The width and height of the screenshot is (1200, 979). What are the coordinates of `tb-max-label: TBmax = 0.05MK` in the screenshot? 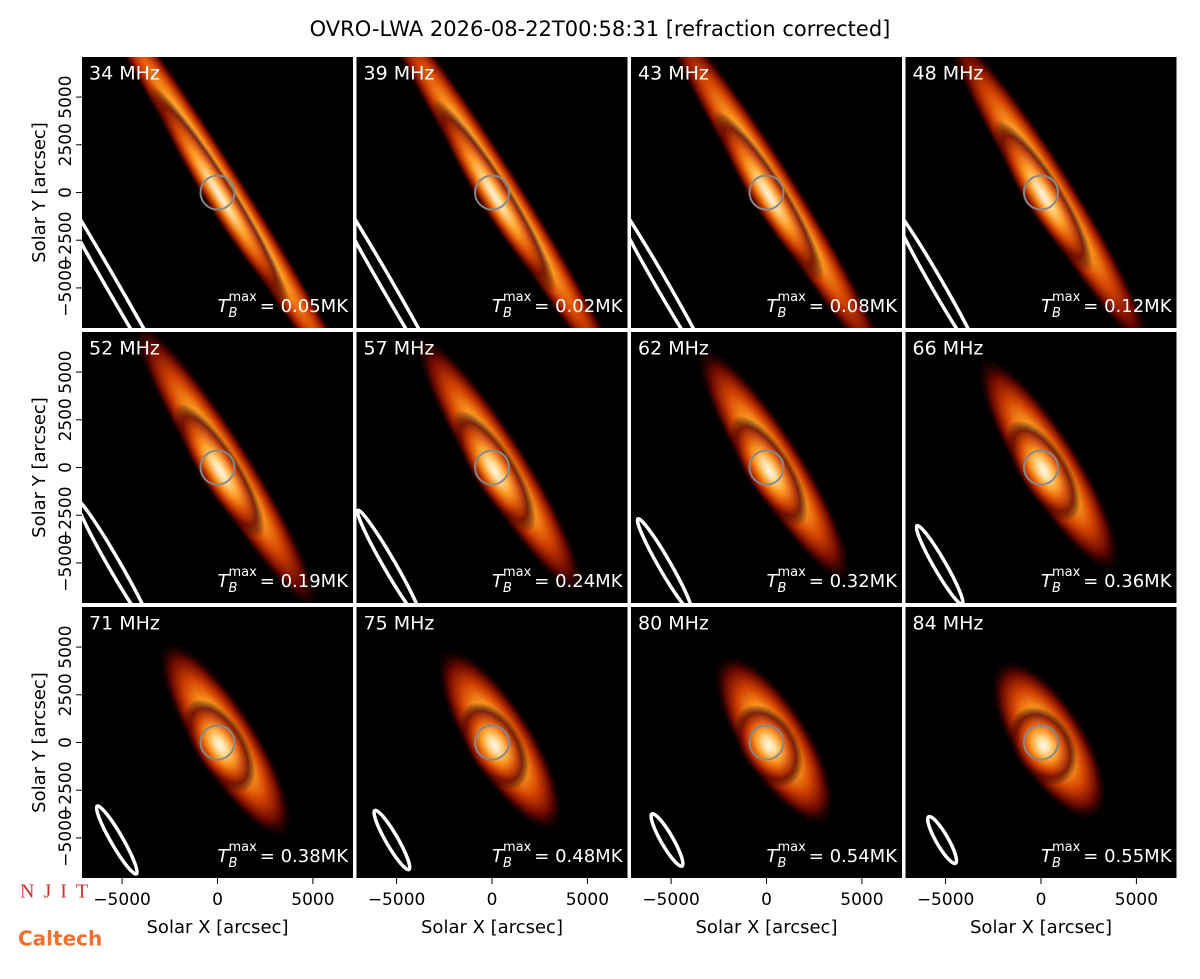 It's located at (284, 305).